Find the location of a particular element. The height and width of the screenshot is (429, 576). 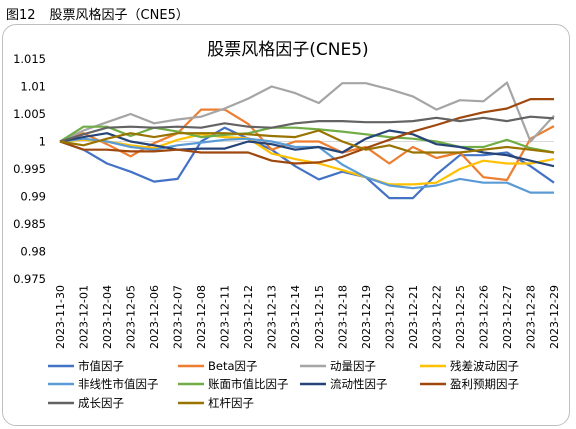

legend-label: 流动性因子 is located at coordinates (359, 384).